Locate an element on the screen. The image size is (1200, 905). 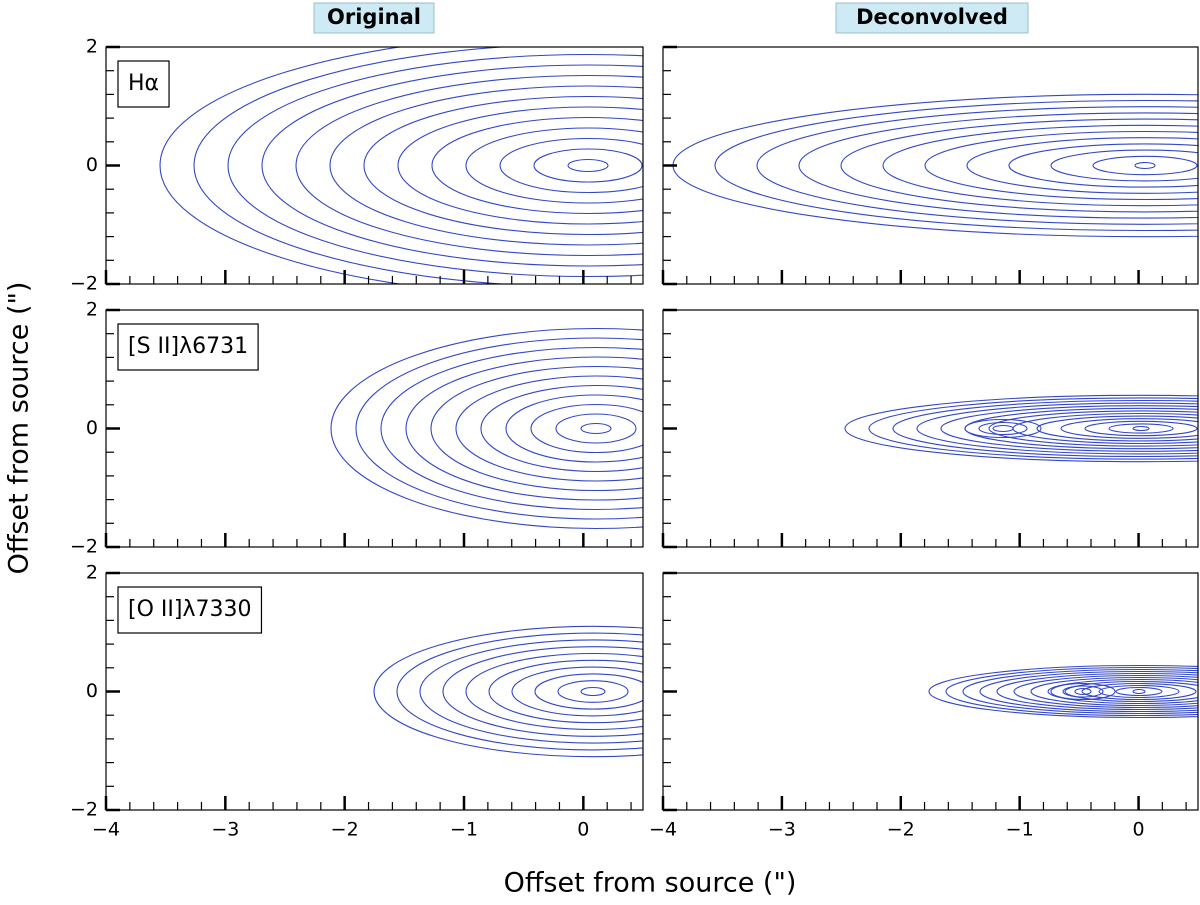
column-title: Original is located at coordinates (374, 17).